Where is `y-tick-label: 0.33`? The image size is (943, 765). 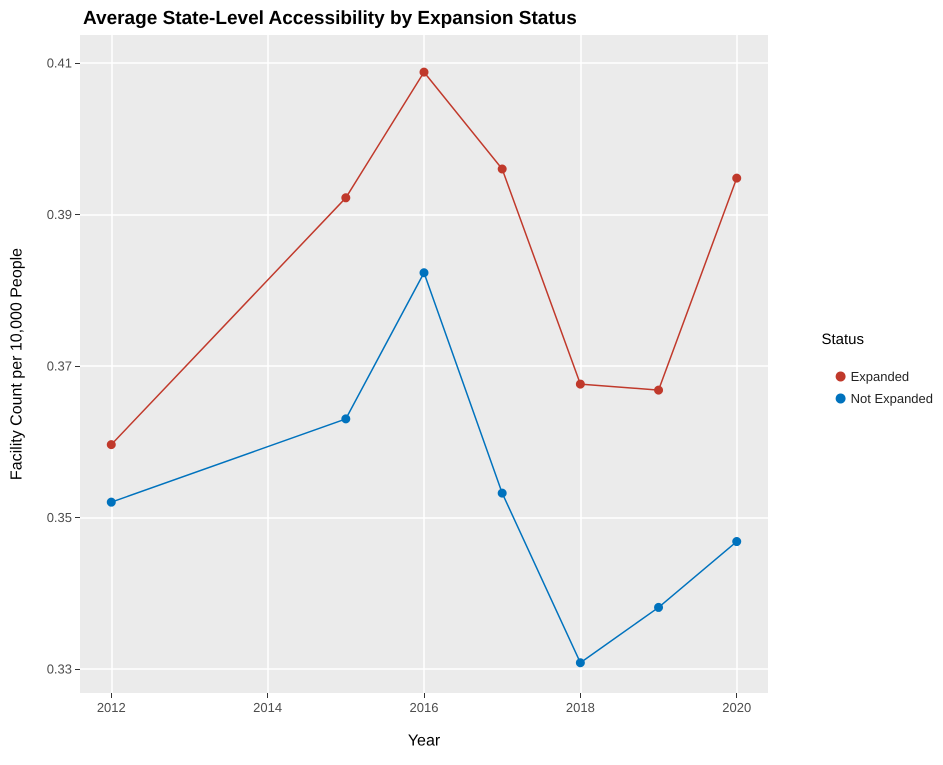
y-tick-label: 0.33 is located at coordinates (59, 668).